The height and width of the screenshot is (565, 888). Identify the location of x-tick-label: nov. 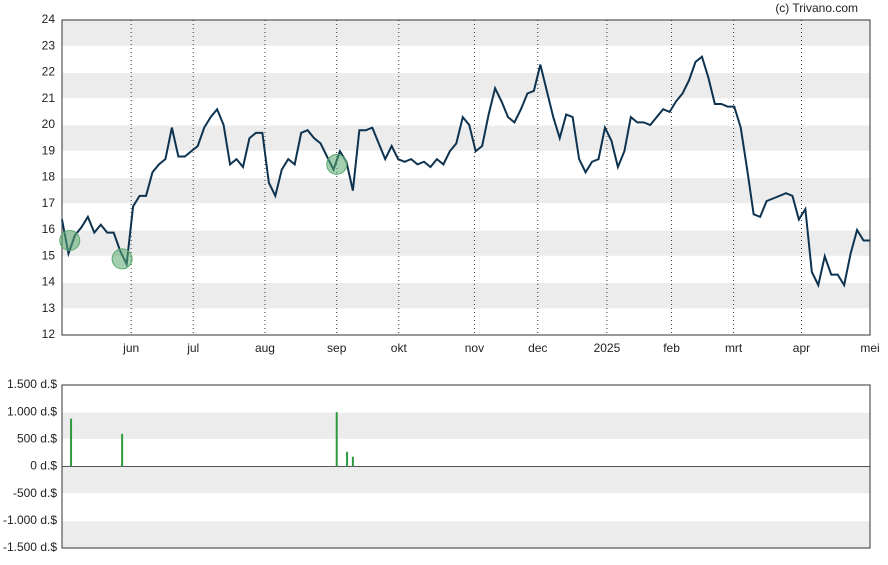
(474, 348).